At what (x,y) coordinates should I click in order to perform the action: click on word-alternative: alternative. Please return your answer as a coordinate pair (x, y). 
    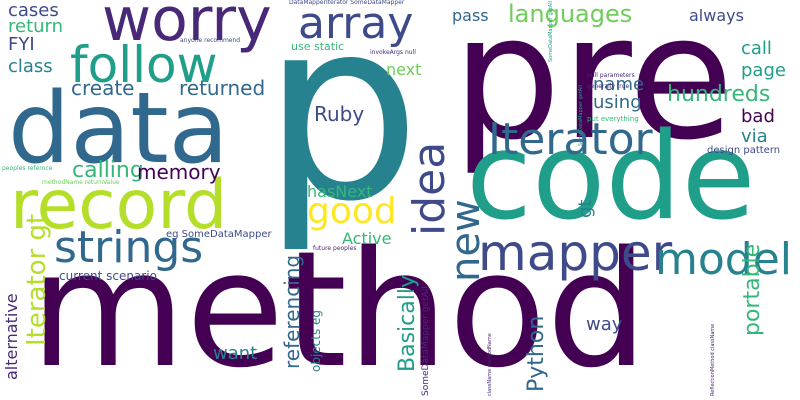
    Looking at the image, I should click on (11, 336).